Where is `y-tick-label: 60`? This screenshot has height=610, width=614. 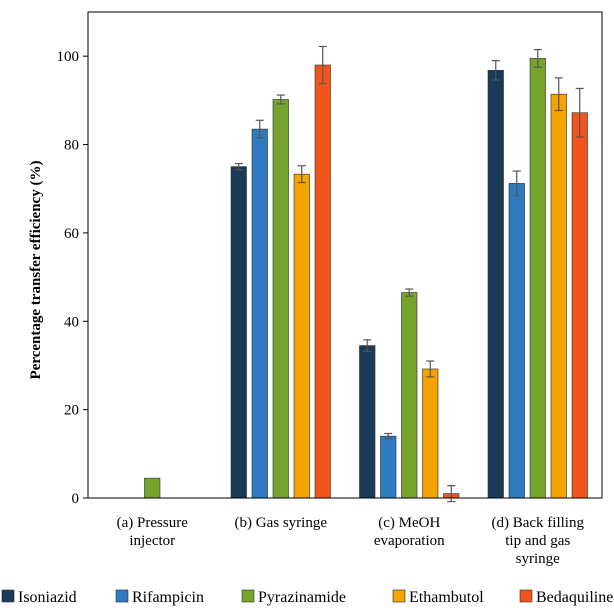
y-tick-label: 60 is located at coordinates (71, 234).